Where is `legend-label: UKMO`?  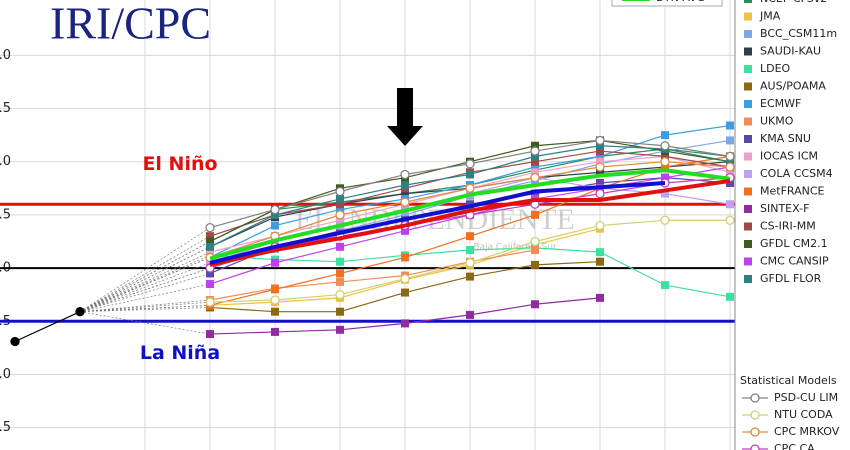
legend-label: UKMO is located at coordinates (777, 121).